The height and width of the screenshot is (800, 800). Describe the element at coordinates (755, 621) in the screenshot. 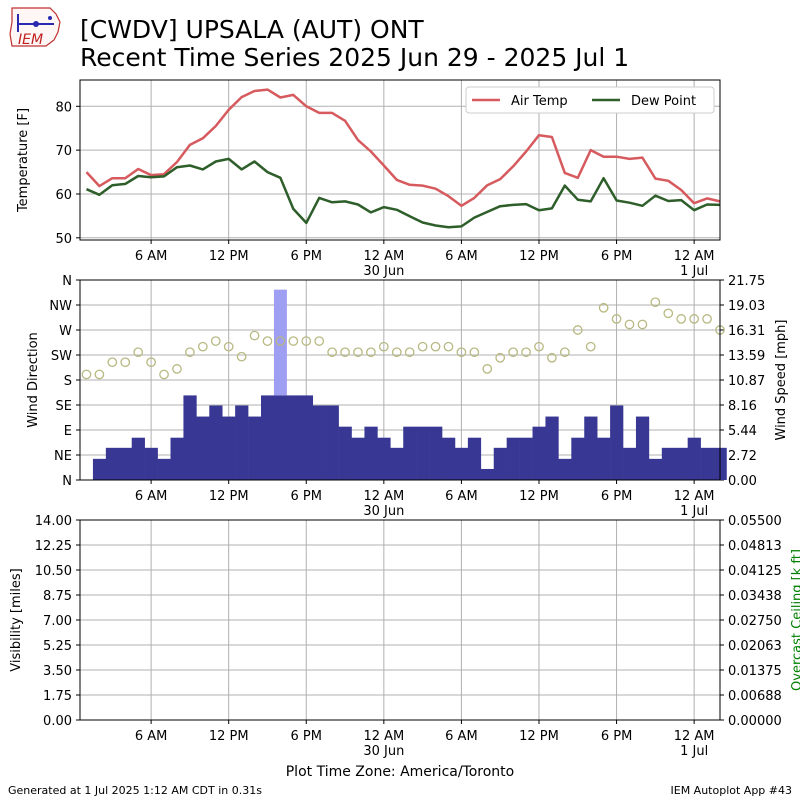

I see `ceiling-tick-label: 0.02750` at that location.